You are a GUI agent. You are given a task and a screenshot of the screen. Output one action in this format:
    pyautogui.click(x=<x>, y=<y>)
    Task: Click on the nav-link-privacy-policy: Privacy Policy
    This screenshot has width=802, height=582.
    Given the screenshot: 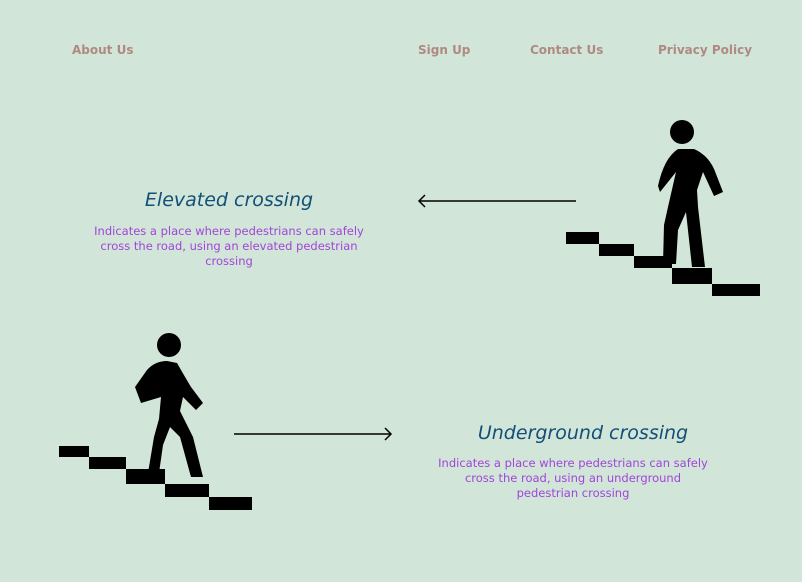 What is the action you would take?
    pyautogui.click(x=705, y=50)
    